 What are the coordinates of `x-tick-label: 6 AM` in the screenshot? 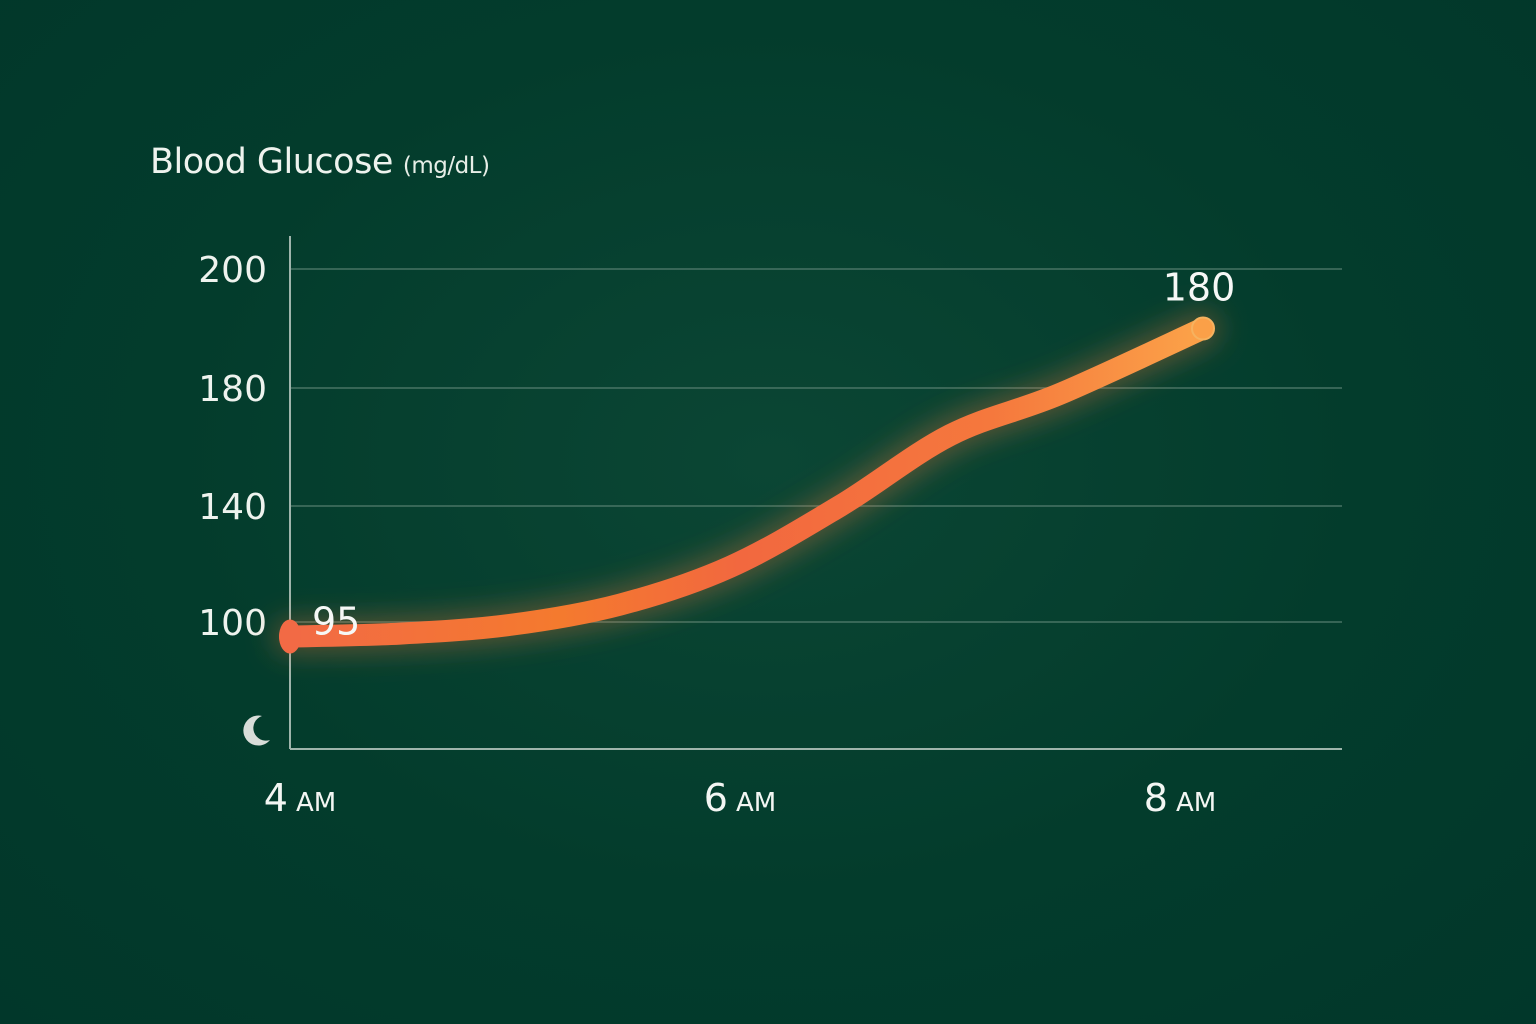 It's located at (740, 798).